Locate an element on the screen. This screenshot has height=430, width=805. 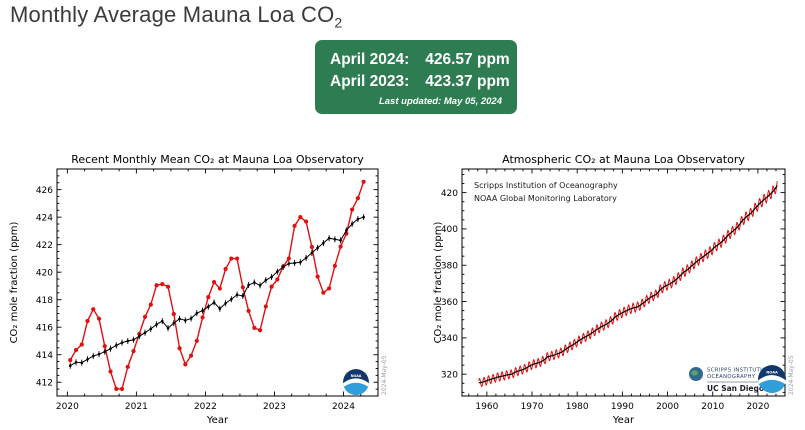
svg-text: 340 is located at coordinates (449, 339).